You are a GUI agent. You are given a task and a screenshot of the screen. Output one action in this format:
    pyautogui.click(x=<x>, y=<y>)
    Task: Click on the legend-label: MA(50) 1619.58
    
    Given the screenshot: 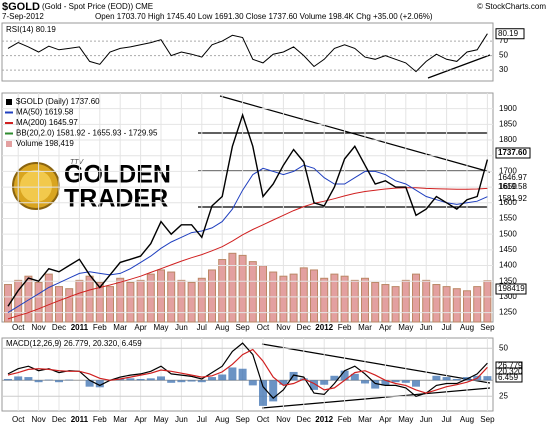 What is the action you would take?
    pyautogui.click(x=45, y=112)
    